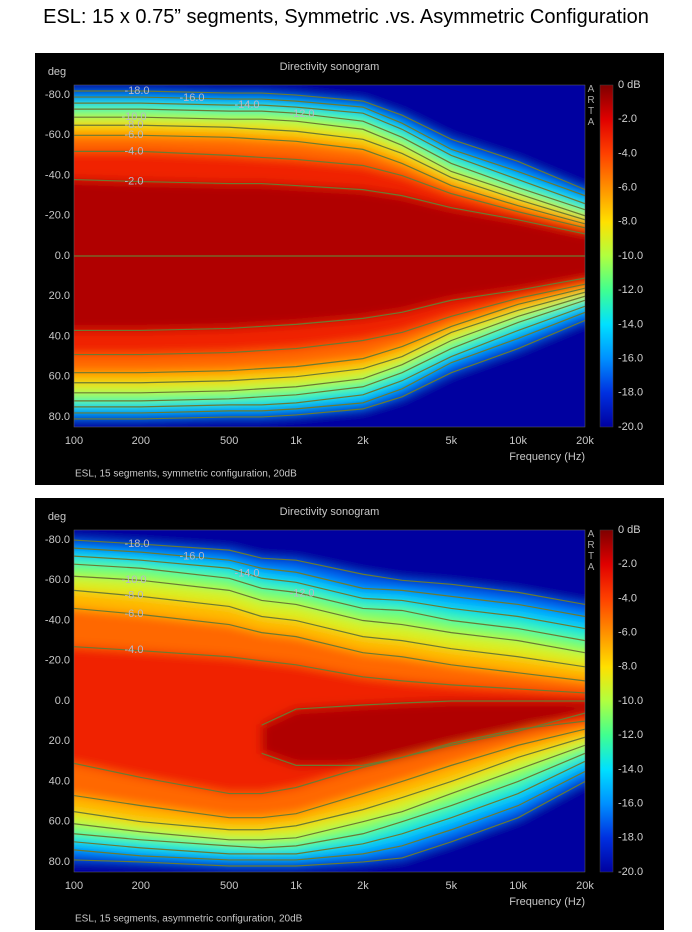 The image size is (692, 932). I want to click on x-axis-label: Frequency (Hz), so click(547, 902).